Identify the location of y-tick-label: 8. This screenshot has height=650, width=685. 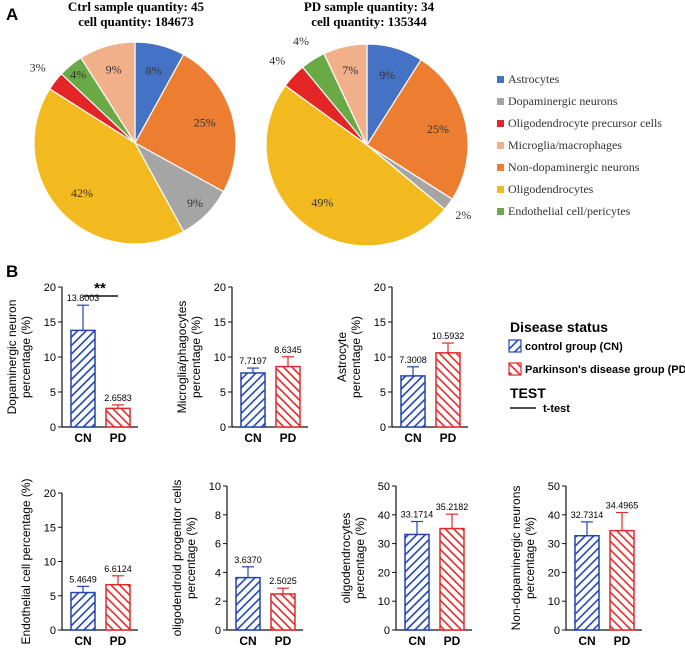
(218, 516).